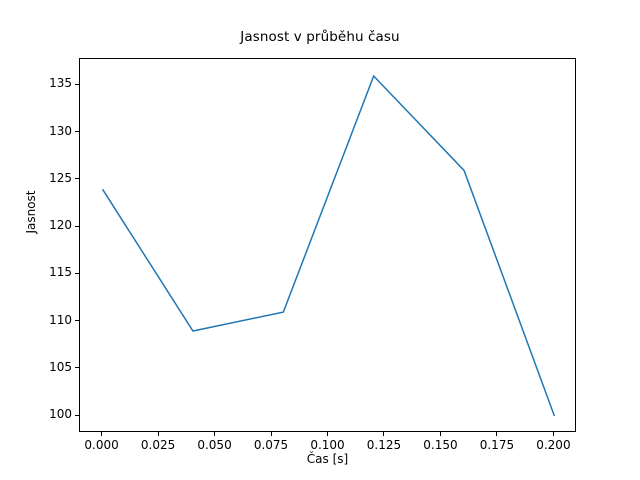 This screenshot has width=640, height=480. Describe the element at coordinates (384, 445) in the screenshot. I see `x-tick-label: 0.125` at that location.